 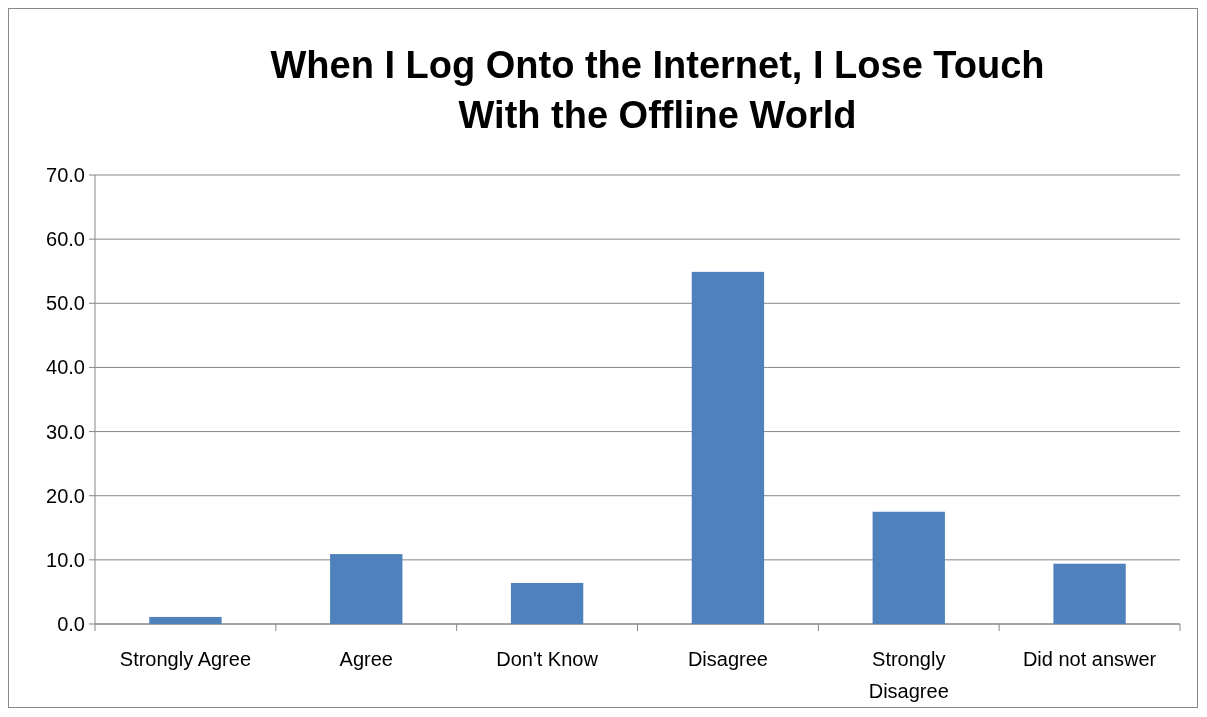 What do you see at coordinates (908, 675) in the screenshot?
I see `x-tick-label: Strongly Disagree` at bounding box center [908, 675].